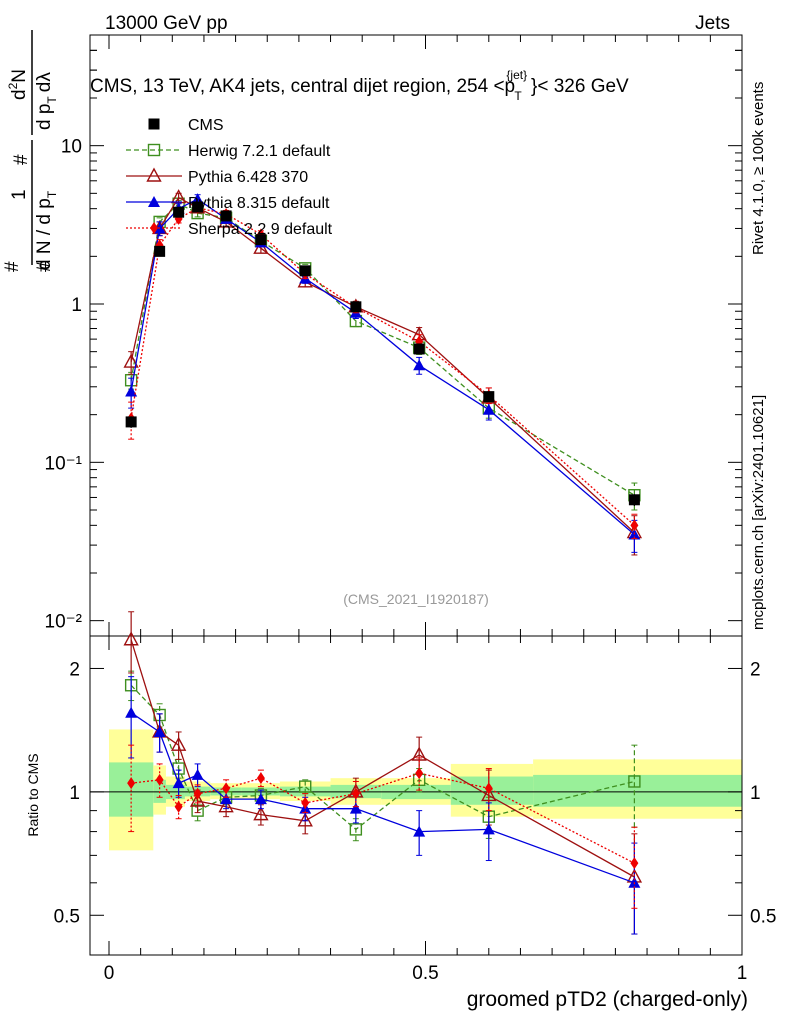 This screenshot has height=1024, width=786. Describe the element at coordinates (19, 194) in the screenshot. I see `ylabel-one: 1` at that location.